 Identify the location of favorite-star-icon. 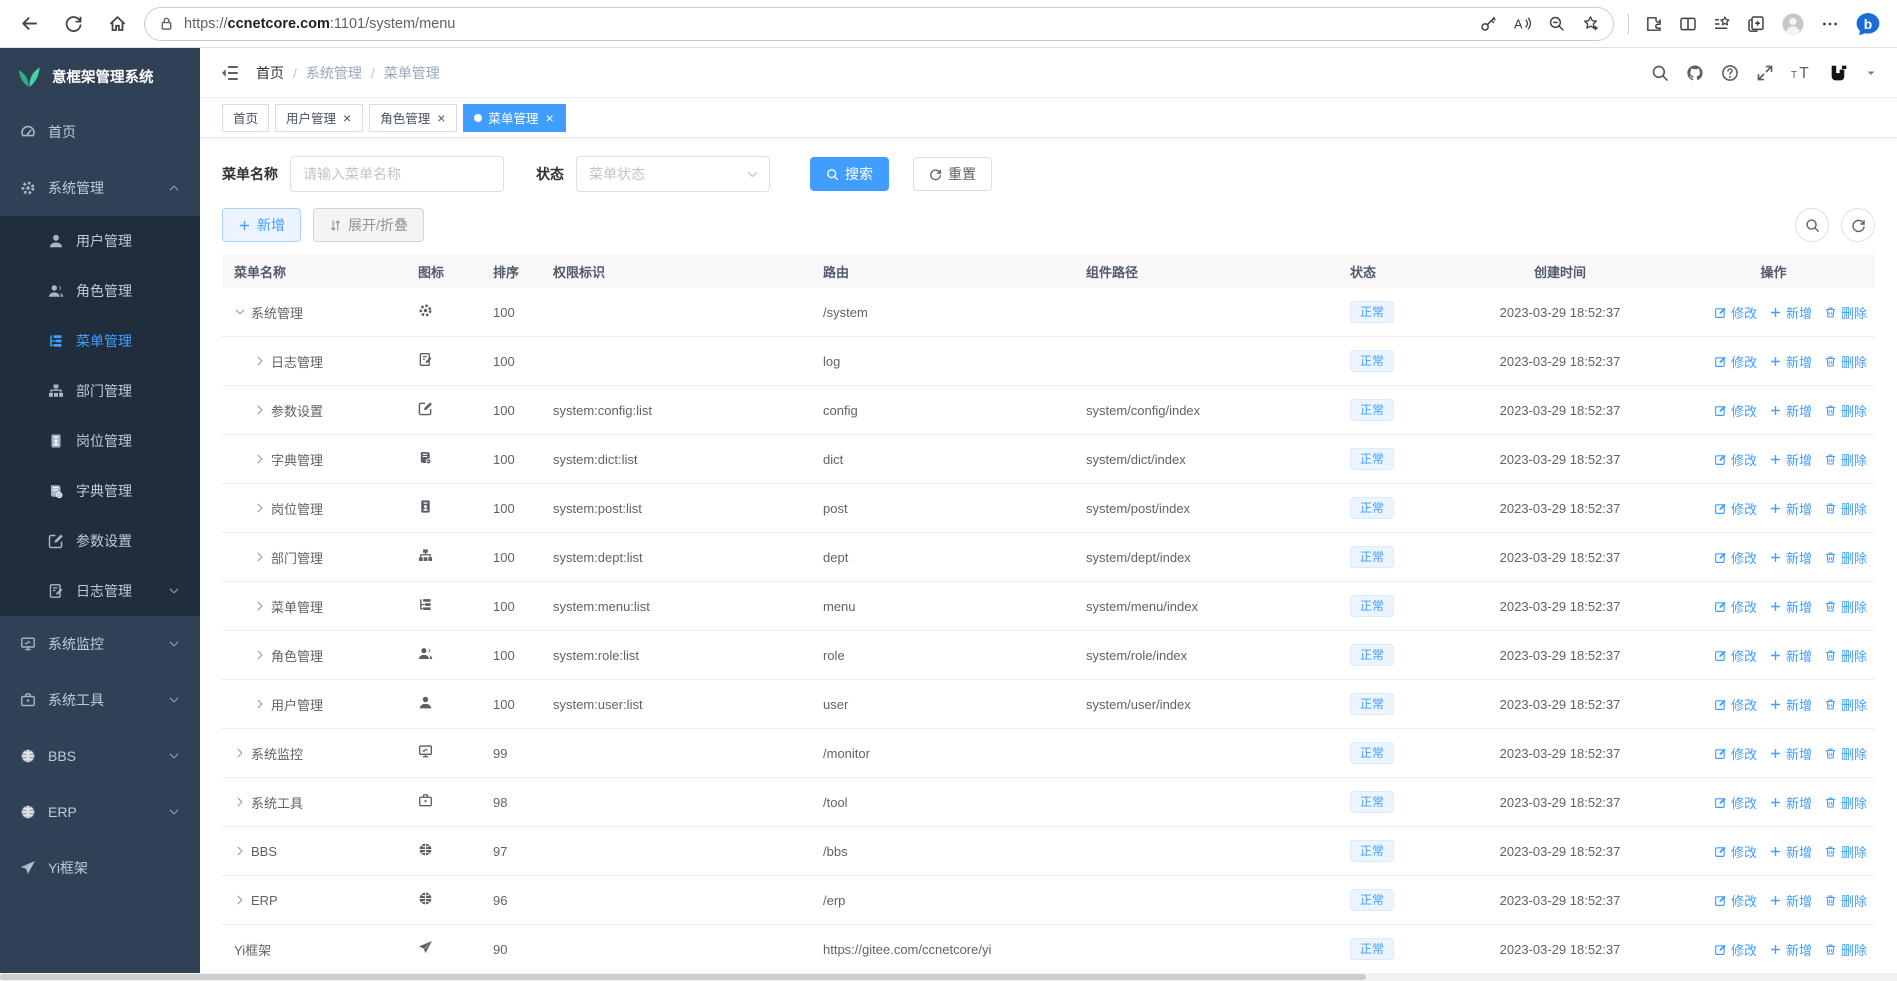
(1590, 23).